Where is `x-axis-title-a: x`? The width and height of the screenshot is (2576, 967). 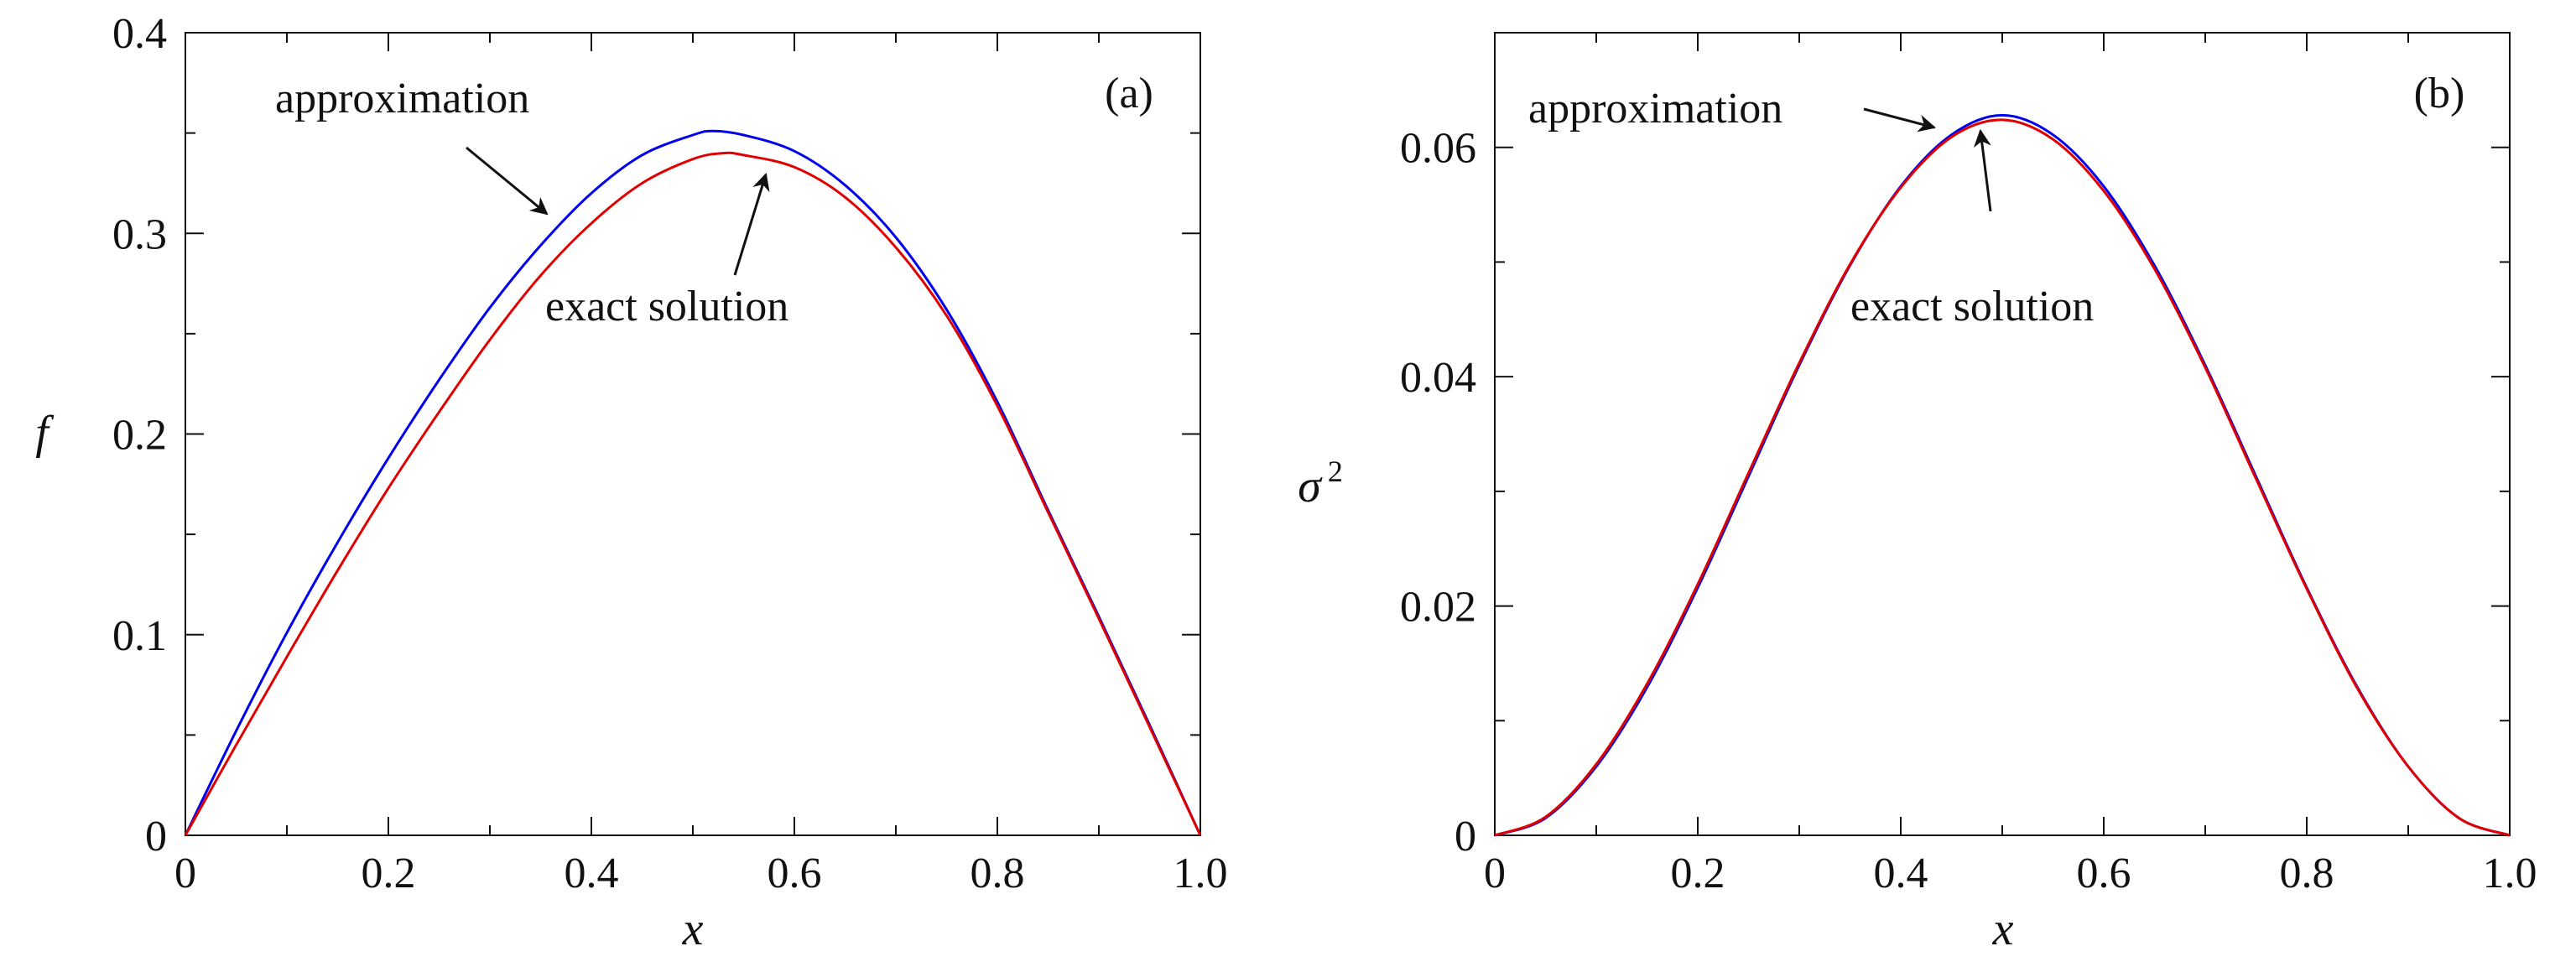
x-axis-title-a: x is located at coordinates (693, 929).